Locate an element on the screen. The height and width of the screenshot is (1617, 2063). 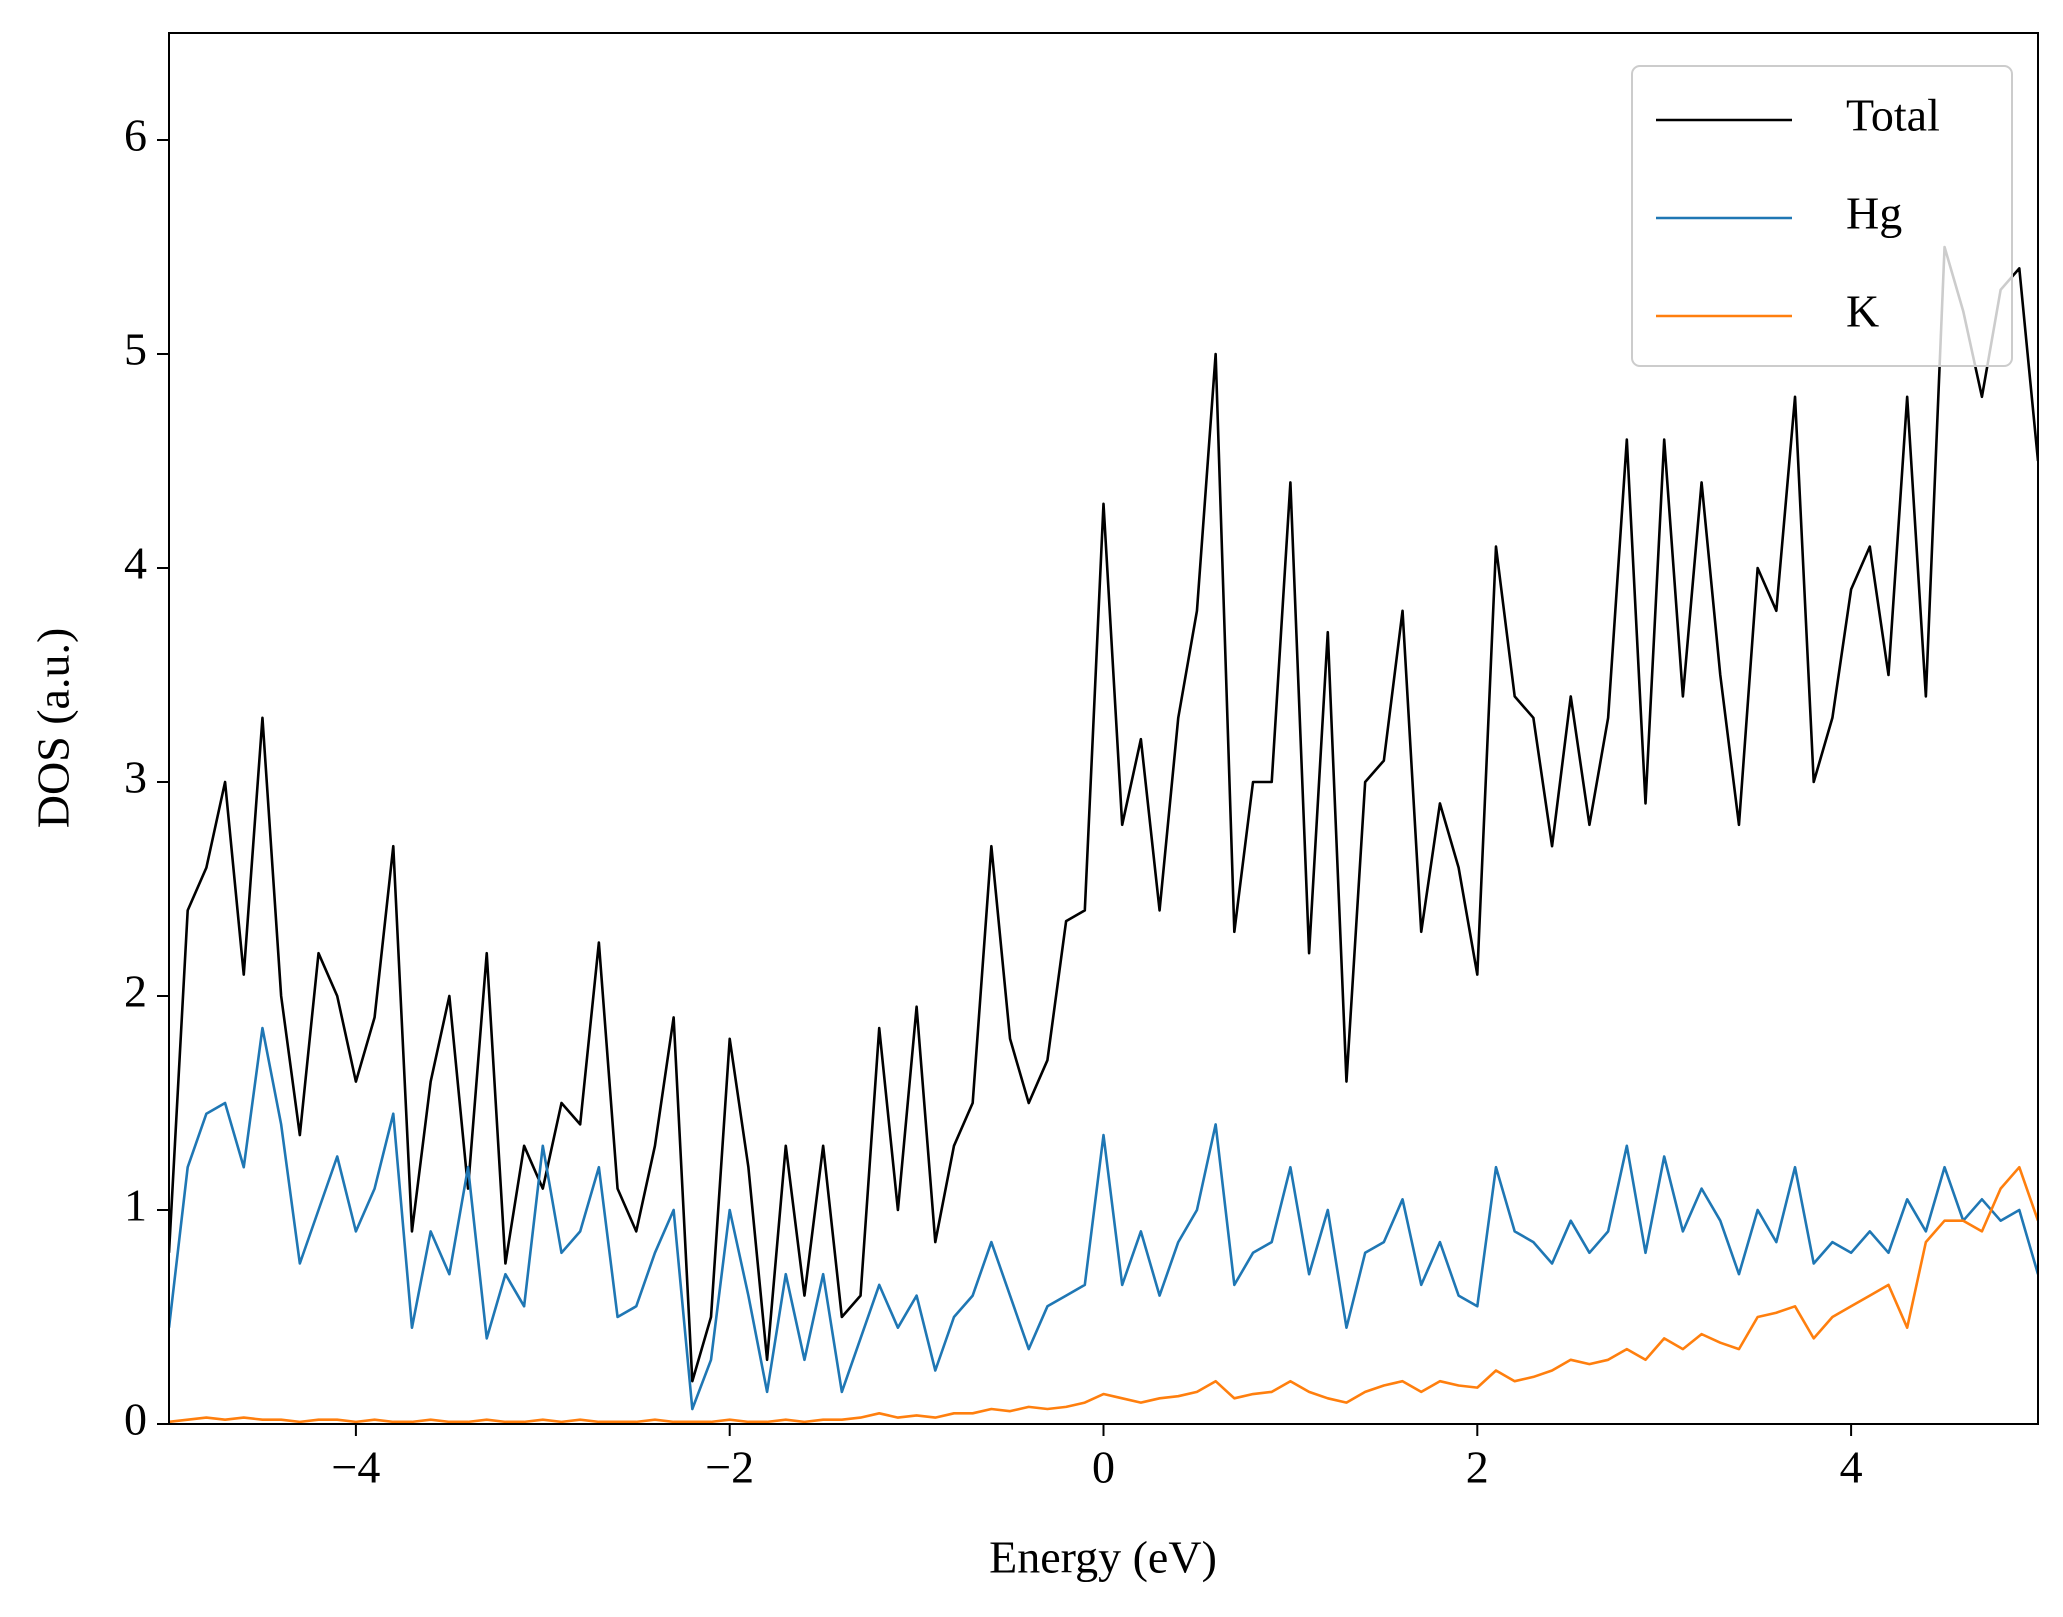
x-tick-label: 2 is located at coordinates (1477, 1467).